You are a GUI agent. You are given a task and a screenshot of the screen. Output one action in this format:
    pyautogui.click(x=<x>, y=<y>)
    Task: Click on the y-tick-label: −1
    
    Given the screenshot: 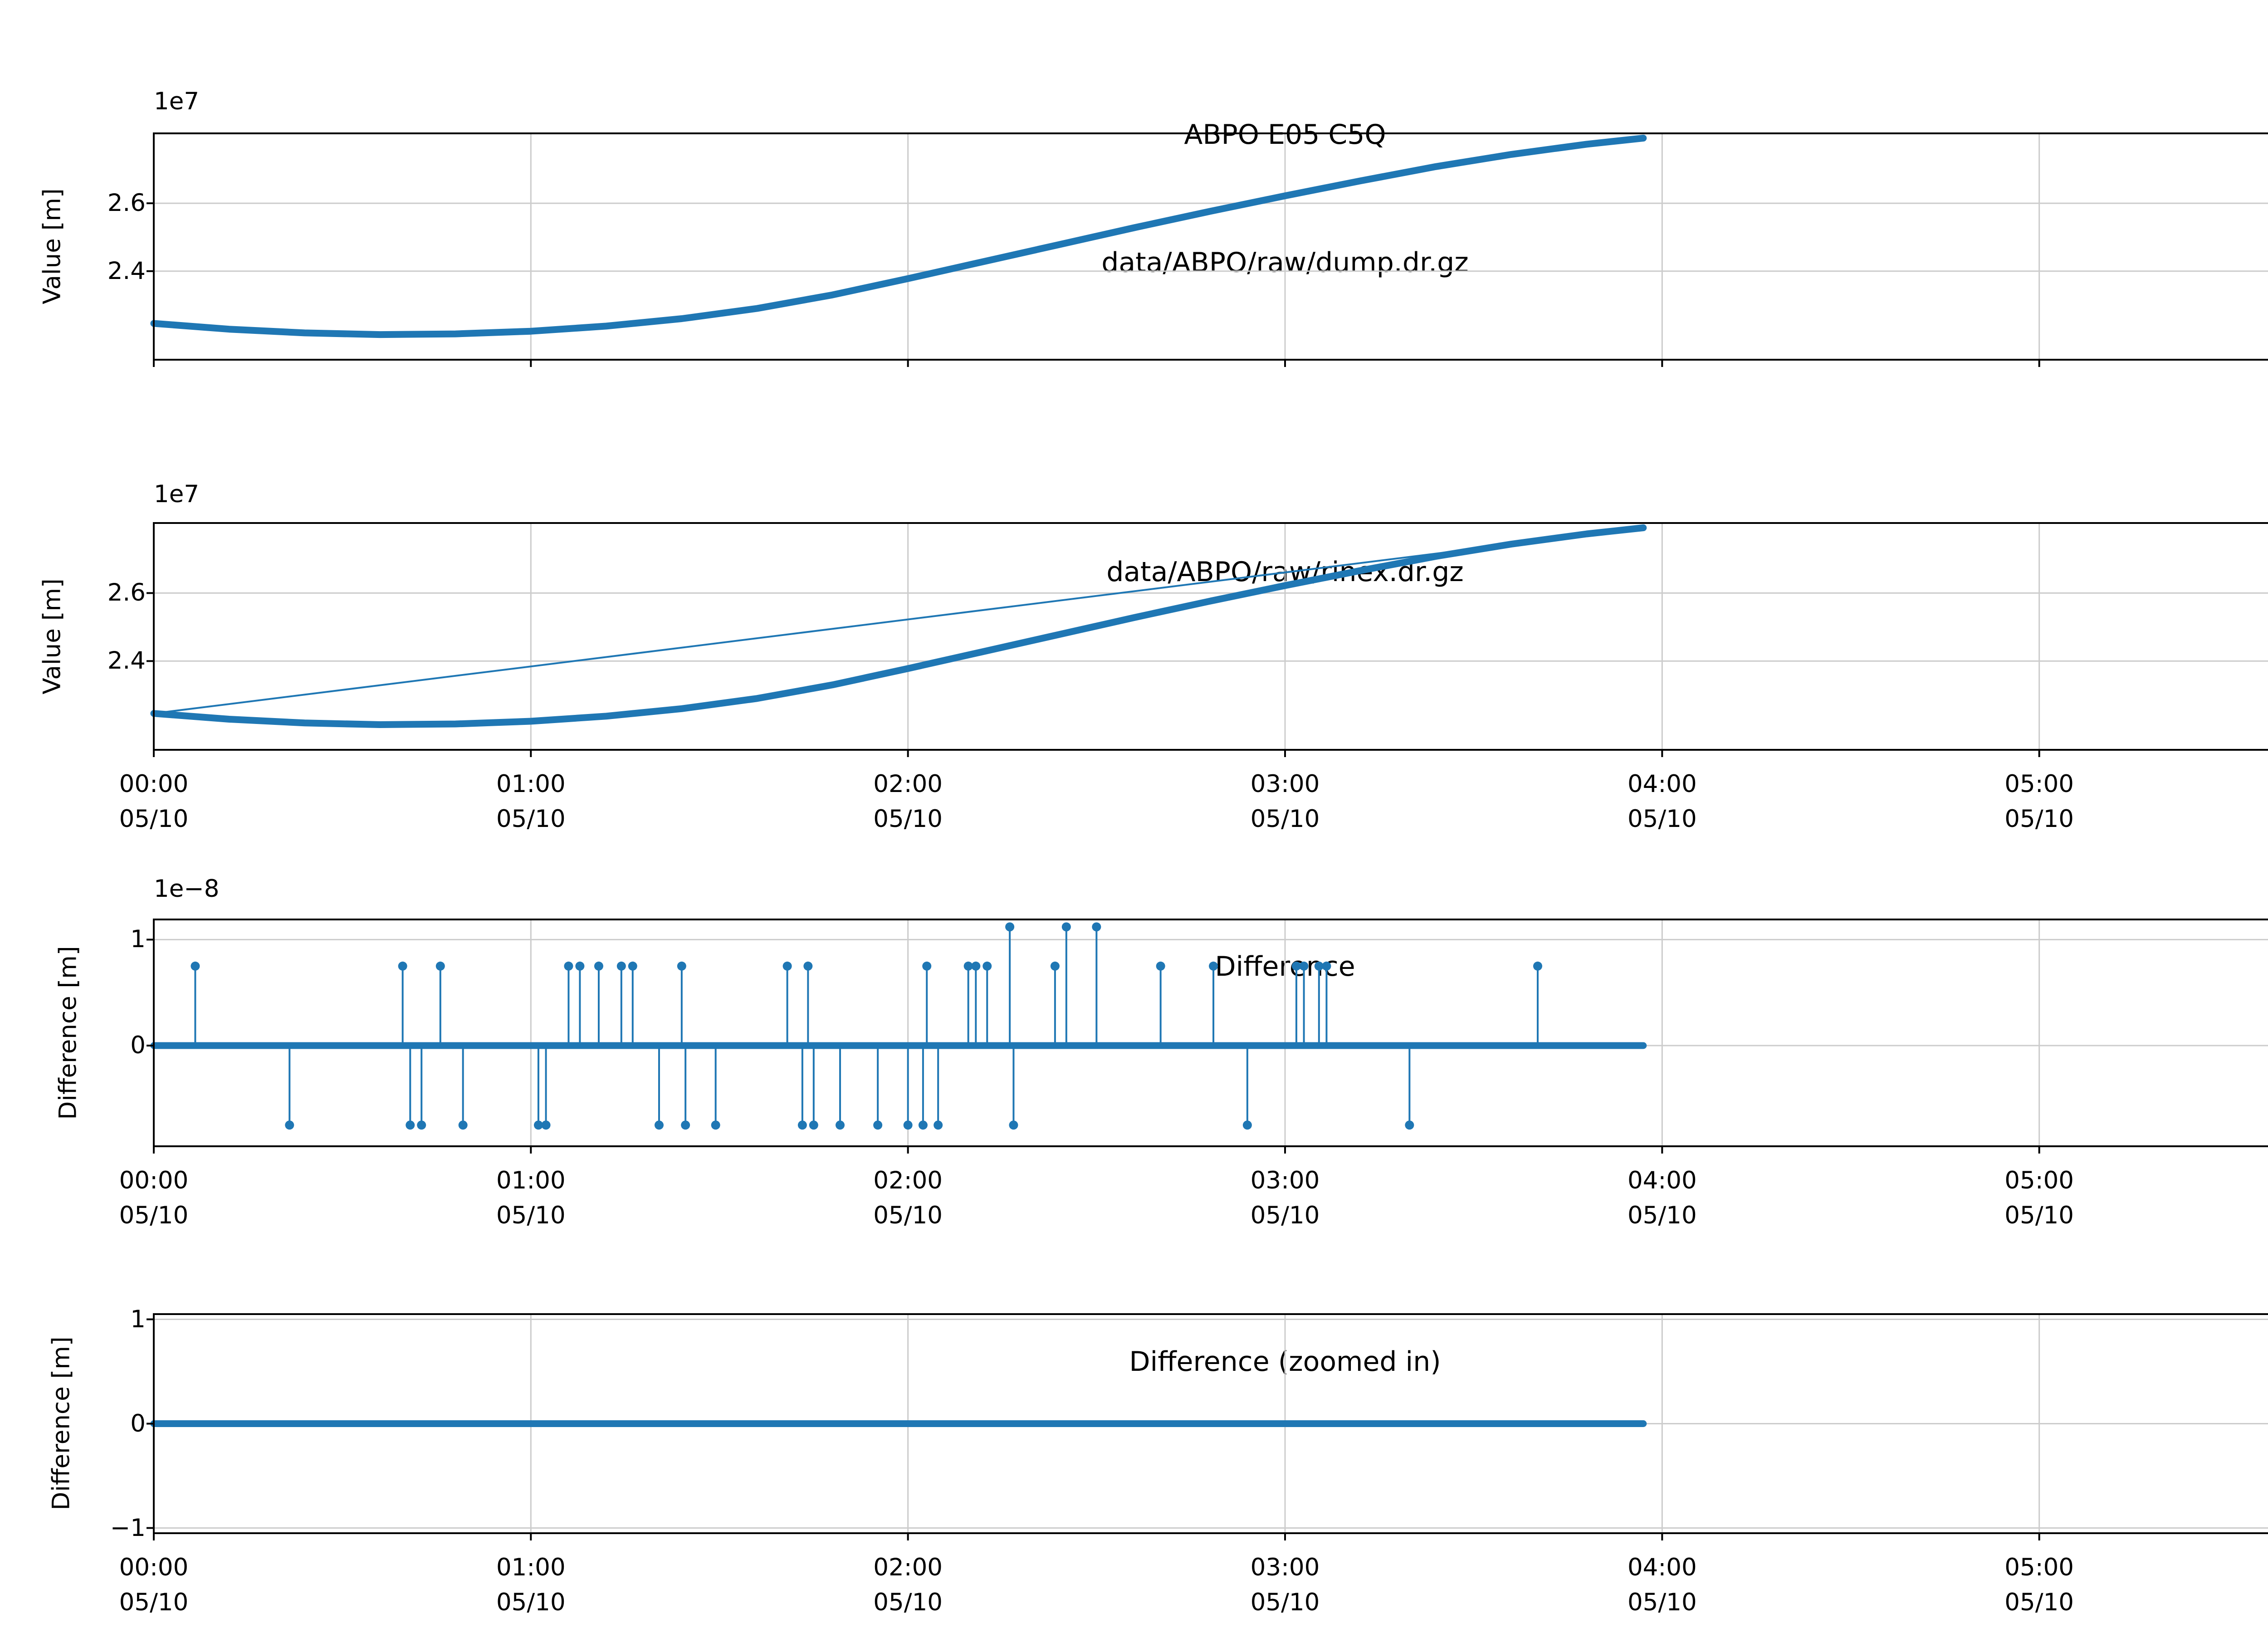 What is the action you would take?
    pyautogui.click(x=128, y=1528)
    